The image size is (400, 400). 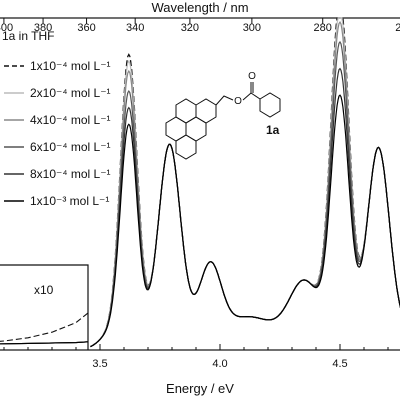 What do you see at coordinates (70, 147) in the screenshot?
I see `legend-entry: 6x10⁻⁴ mol L⁻¹` at bounding box center [70, 147].